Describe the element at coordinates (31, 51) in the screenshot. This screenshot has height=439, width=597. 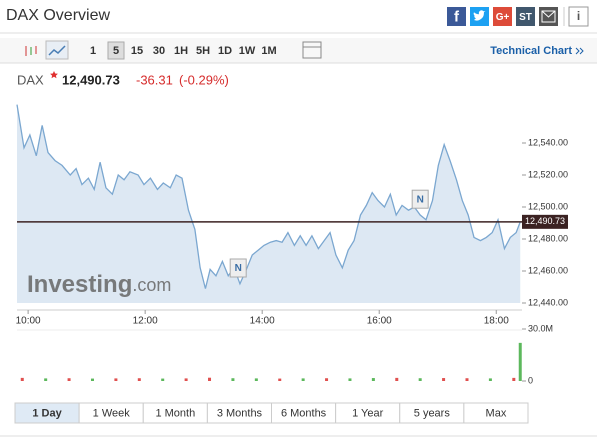
I see `candle-icon` at that location.